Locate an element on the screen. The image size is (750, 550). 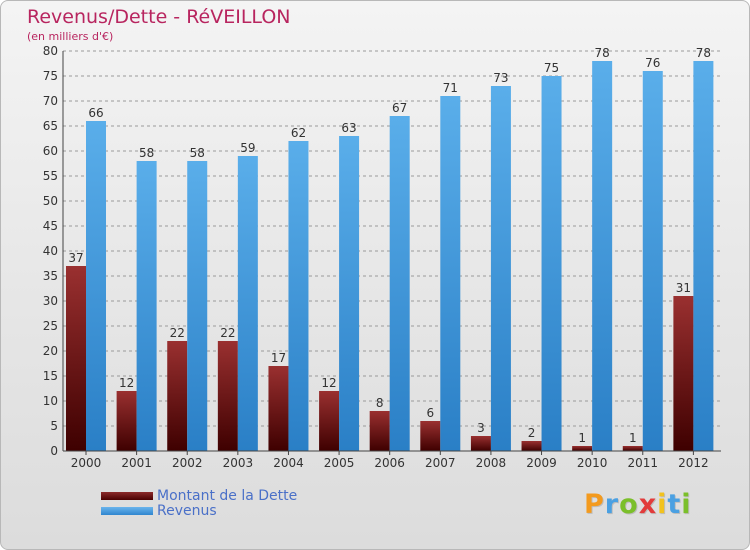
data-label-revenue: 76 is located at coordinates (652, 63).